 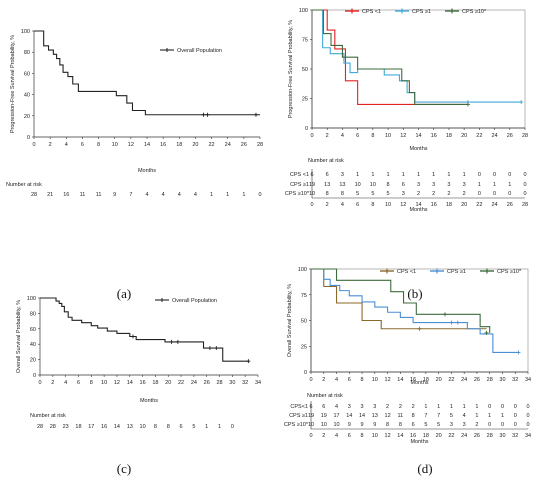 I want to click on risk-x-tick-label: 6, so click(x=357, y=205).